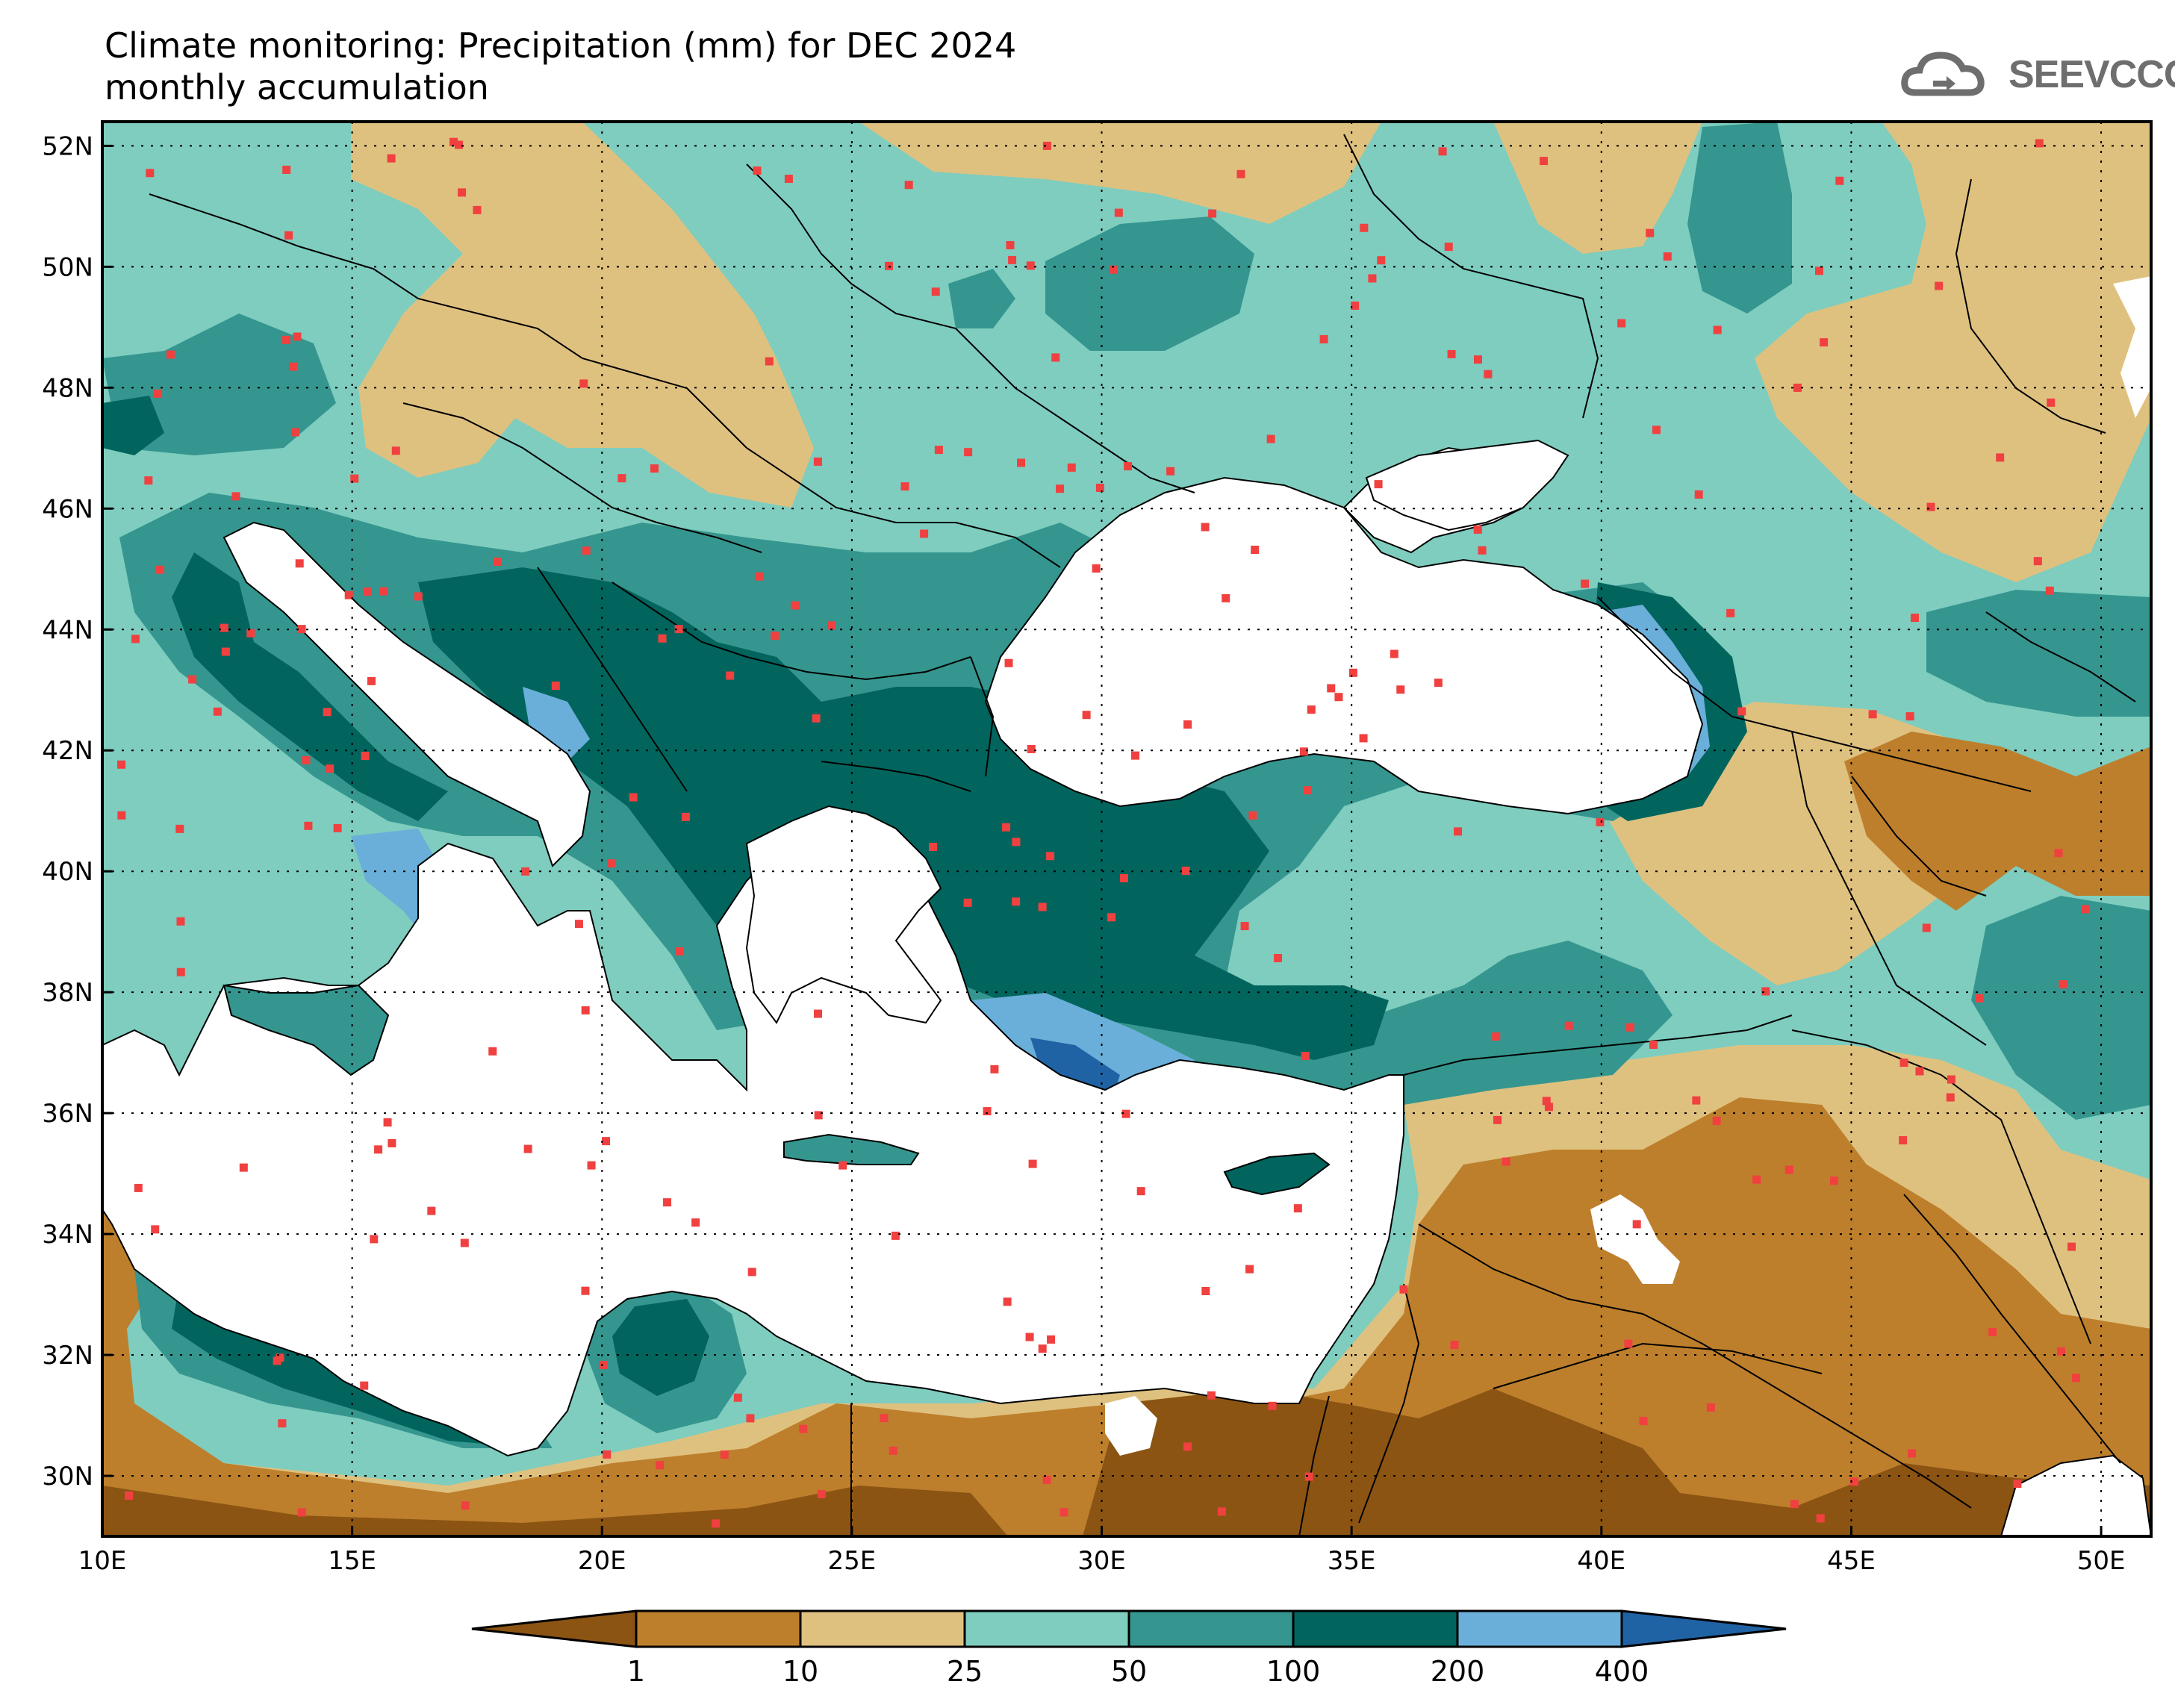 The width and height of the screenshot is (2175, 1708). Describe the element at coordinates (1129, 1648) in the screenshot. I see `colorbar: 1 10 25 50 100 200 400` at that location.